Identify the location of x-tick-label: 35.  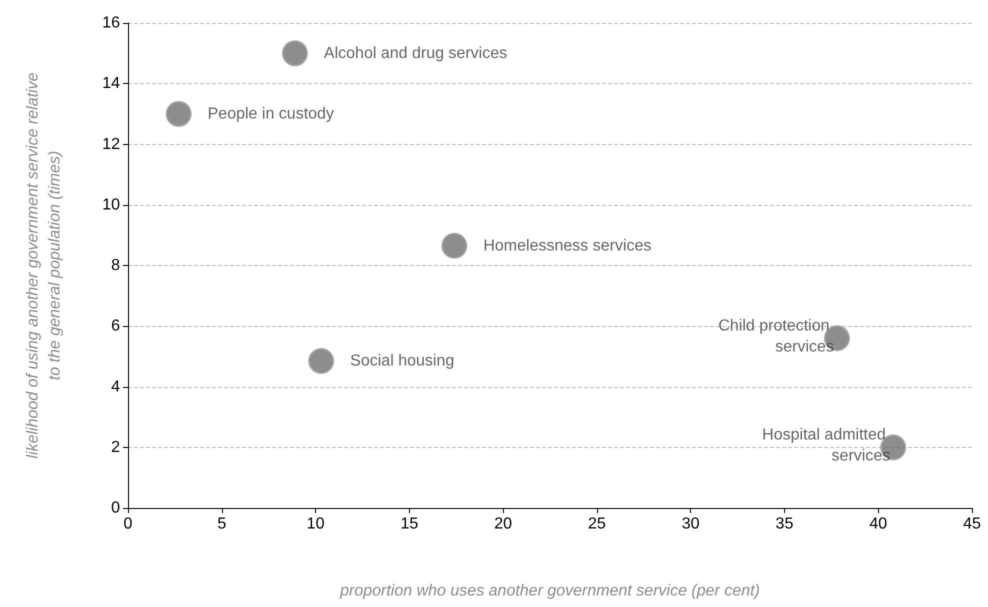
(785, 524).